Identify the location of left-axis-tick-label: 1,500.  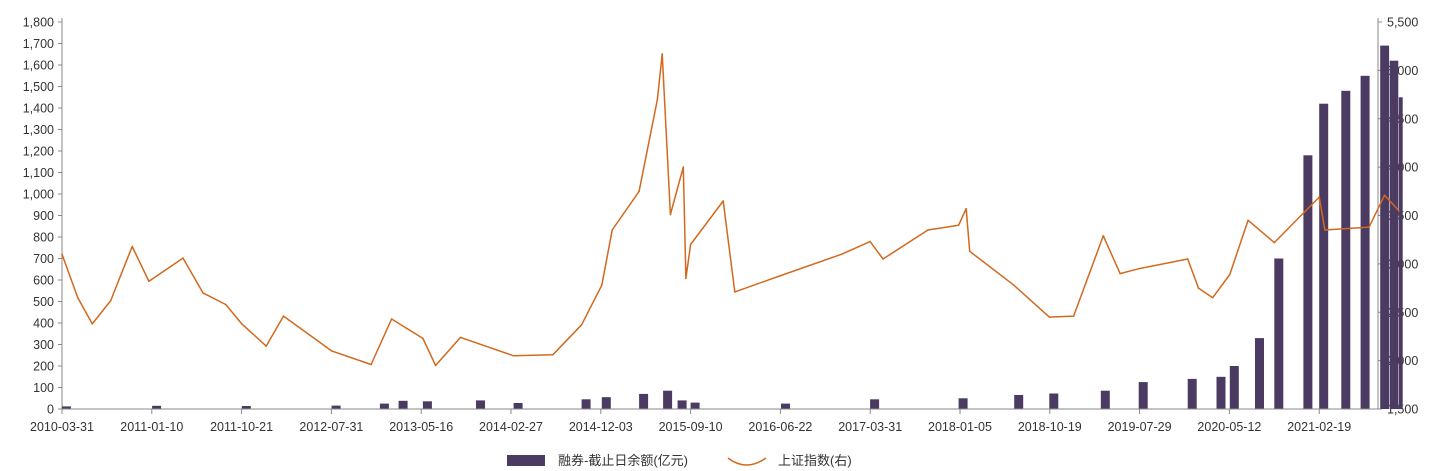
(38, 87).